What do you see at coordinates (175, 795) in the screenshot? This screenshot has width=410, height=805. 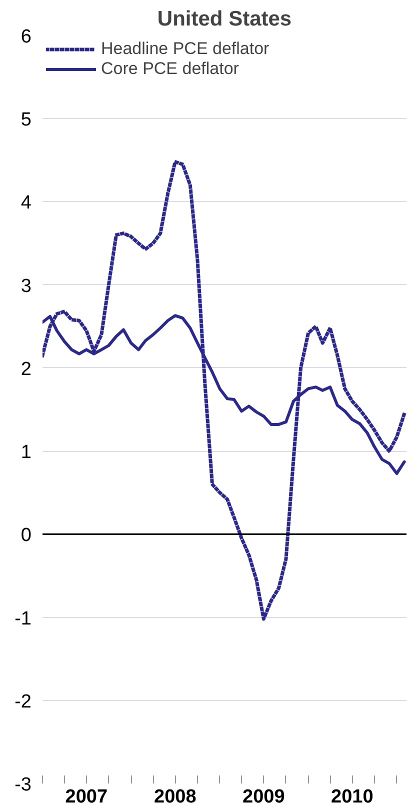 I see `x-tick-label: 2008` at bounding box center [175, 795].